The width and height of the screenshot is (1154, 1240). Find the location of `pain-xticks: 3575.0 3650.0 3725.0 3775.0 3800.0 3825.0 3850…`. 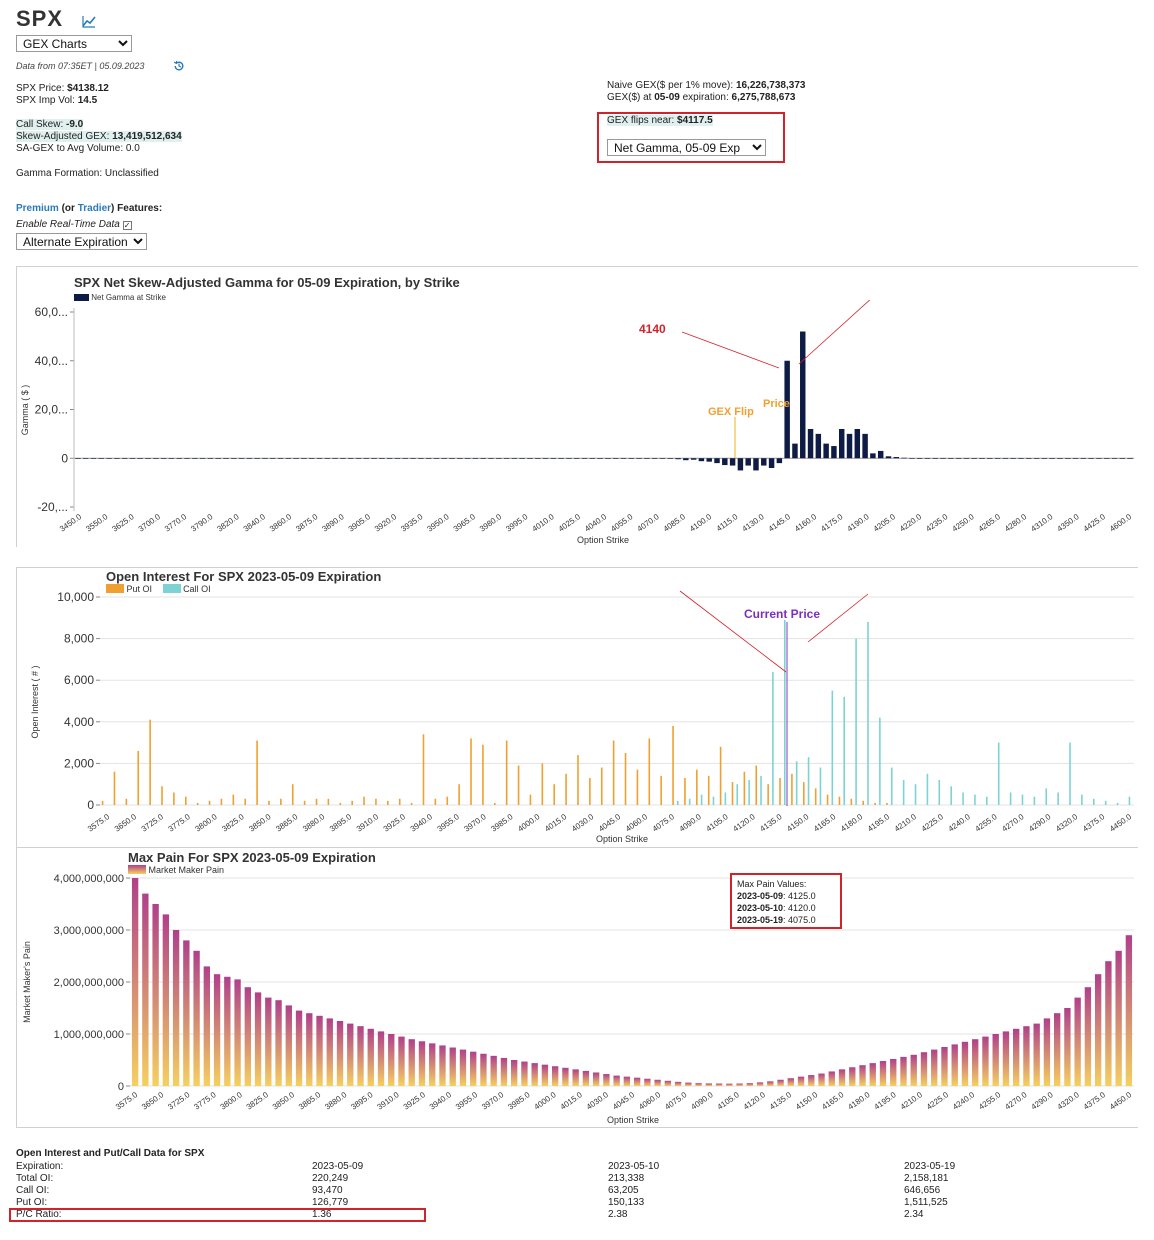

pain-xticks: 3575.0 3650.0 3725.0 3775.0 3800.0 3825.0 3850… is located at coordinates (624, 1101).